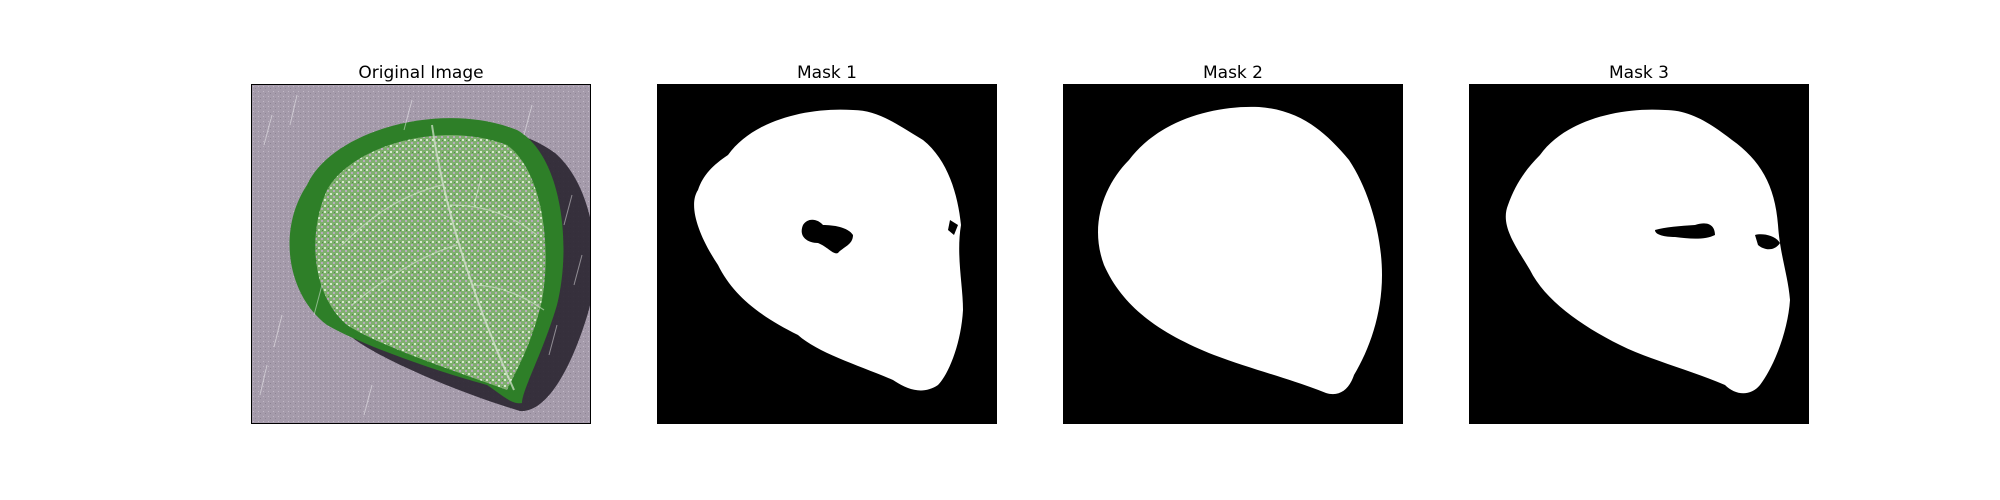  Describe the element at coordinates (1233, 254) in the screenshot. I see `mask-2-image` at that location.